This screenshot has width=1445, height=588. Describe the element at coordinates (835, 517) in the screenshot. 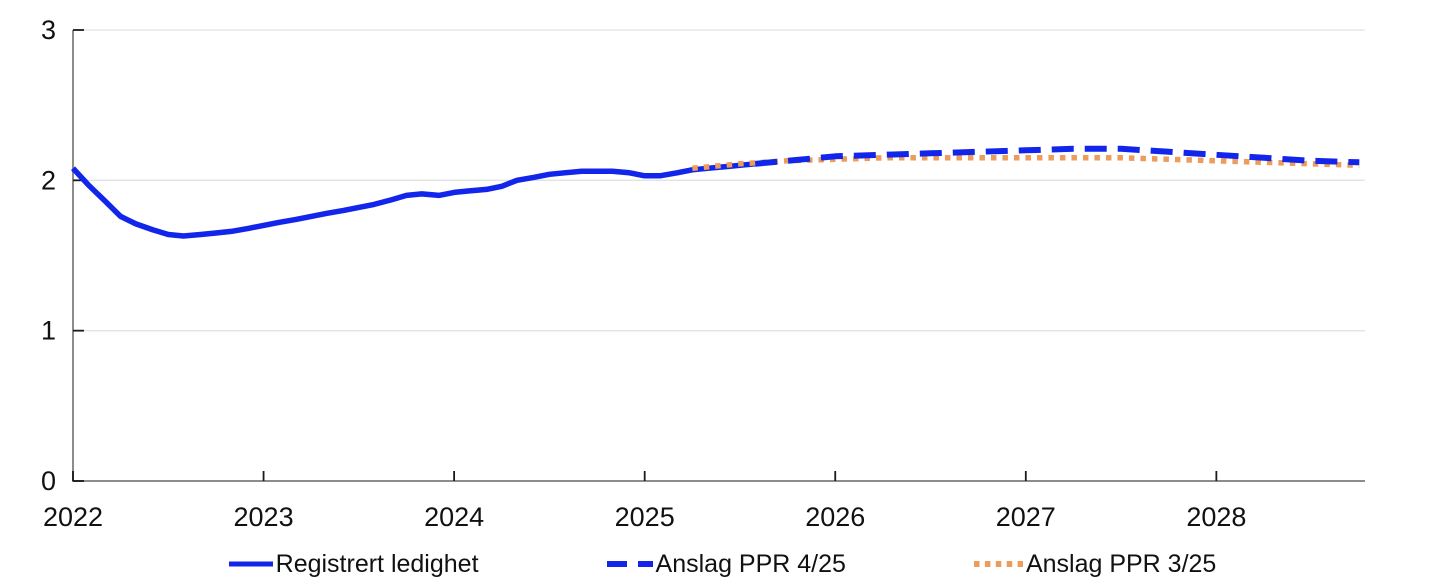

I see `x-tick-label: 2026` at that location.